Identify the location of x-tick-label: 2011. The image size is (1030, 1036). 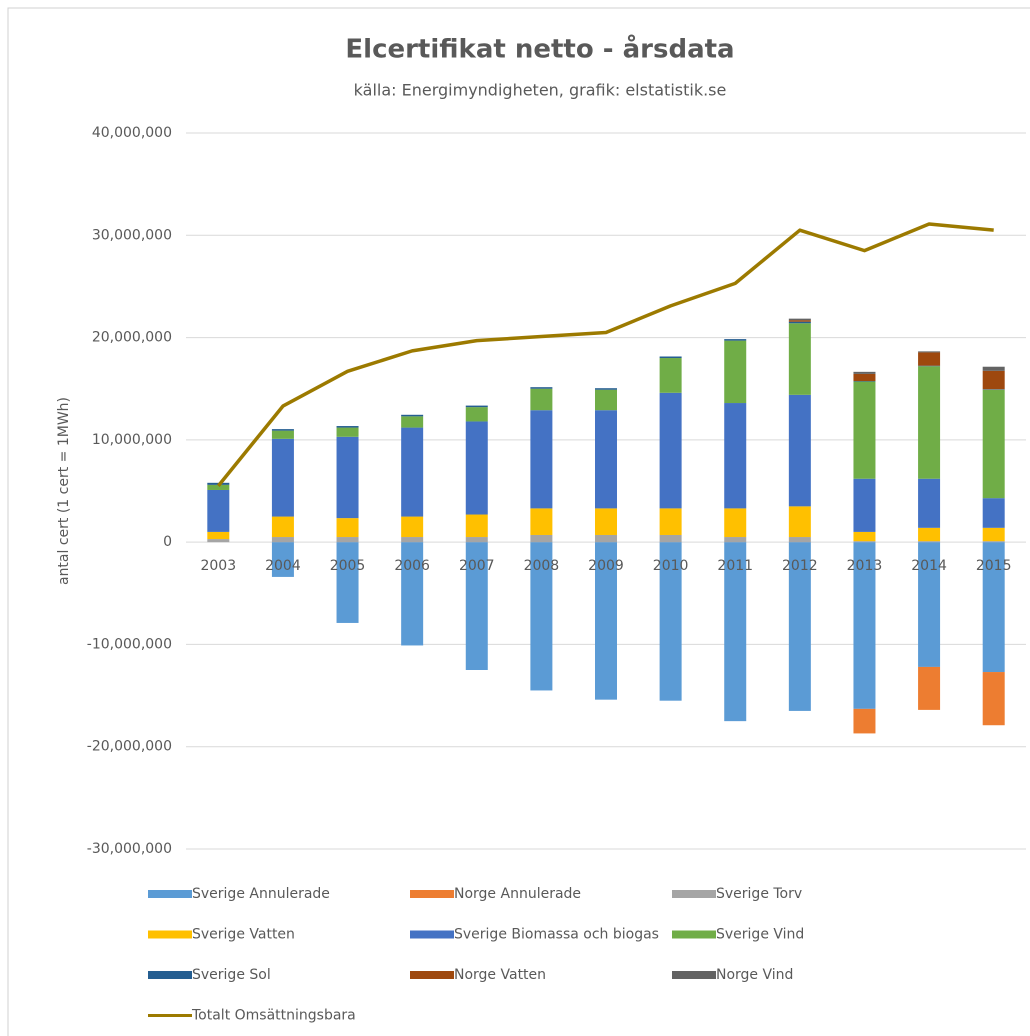
(735, 566).